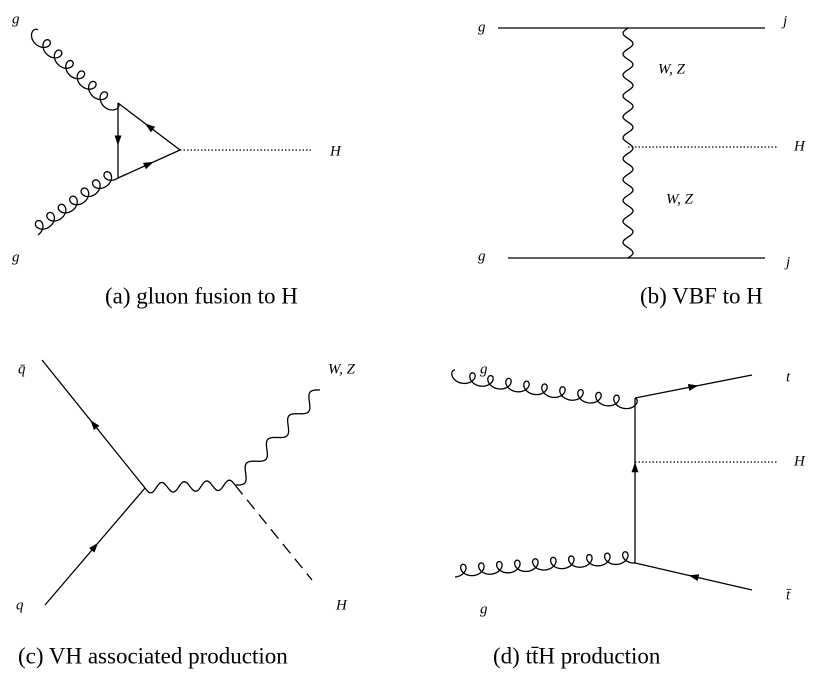  I want to click on particle-label: t, so click(788, 377).